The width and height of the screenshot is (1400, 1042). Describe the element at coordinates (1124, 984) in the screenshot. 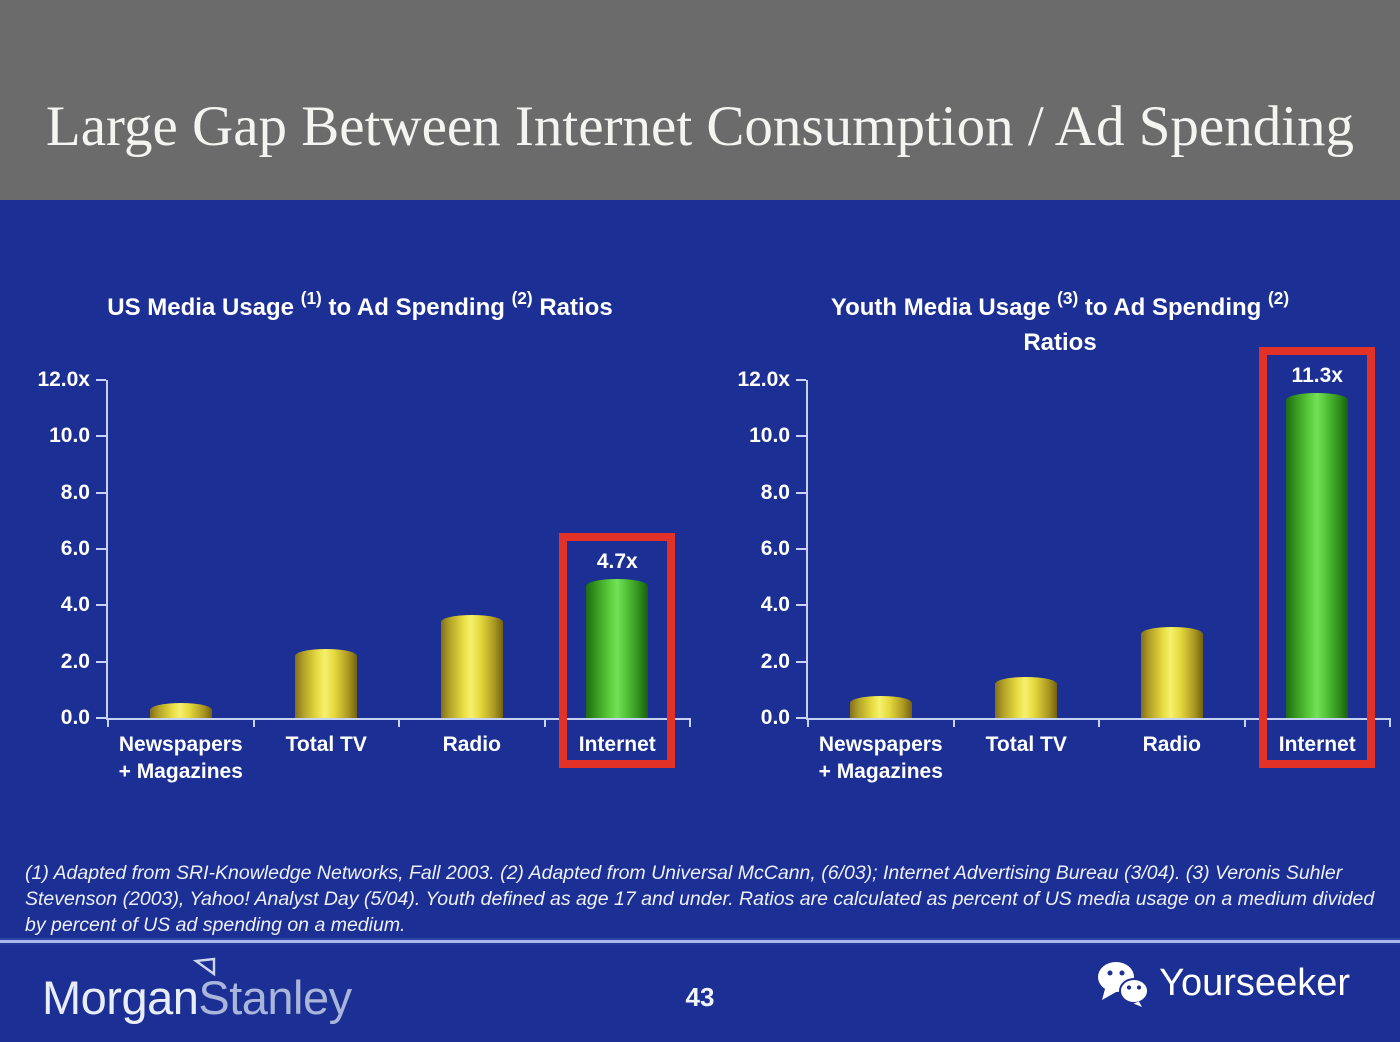

I see `wechat-icon` at that location.